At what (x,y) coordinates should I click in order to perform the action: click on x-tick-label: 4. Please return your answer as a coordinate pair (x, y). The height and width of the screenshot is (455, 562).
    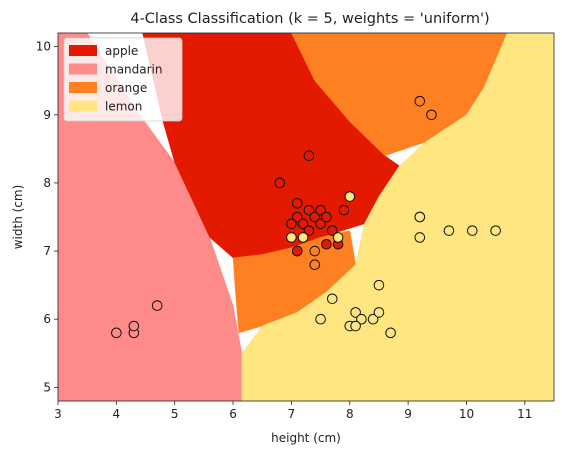
    Looking at the image, I should click on (117, 414).